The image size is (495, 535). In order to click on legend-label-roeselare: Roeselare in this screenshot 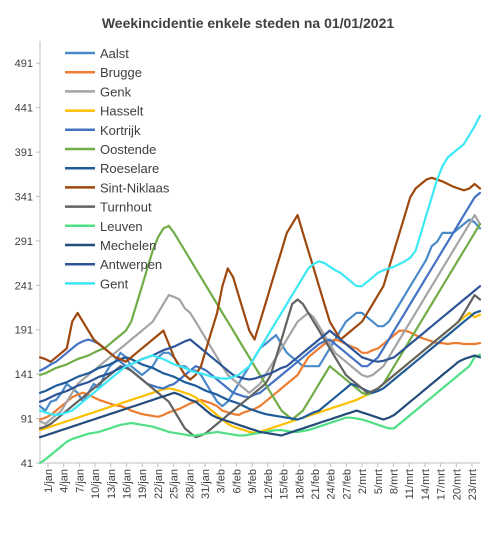, I will do `click(129, 168)`.